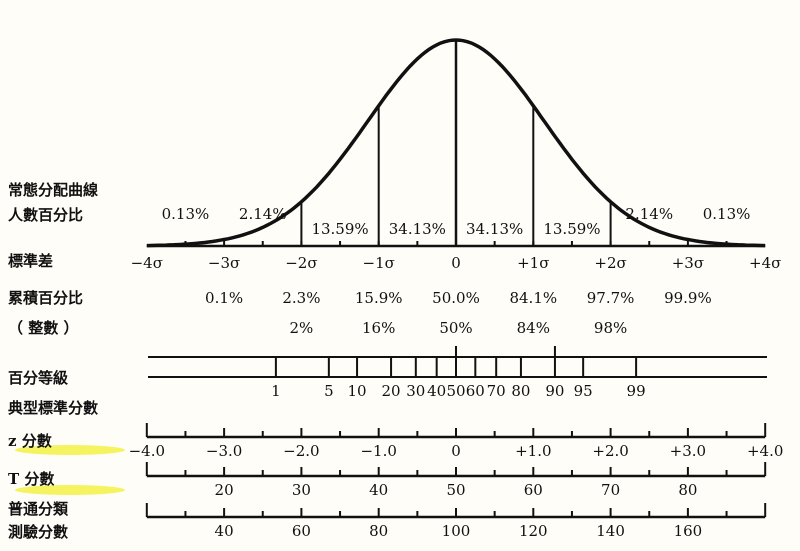 The height and width of the screenshot is (551, 800). What do you see at coordinates (611, 298) in the screenshot?
I see `cumulative-percent-label: 97.7%` at bounding box center [611, 298].